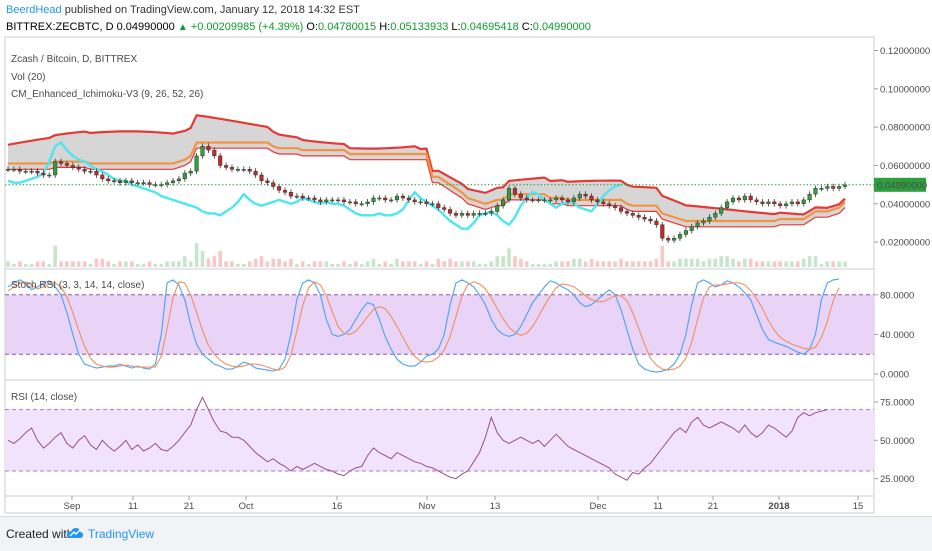 This screenshot has width=932, height=551. Describe the element at coordinates (34, 10) in the screenshot. I see `author-link: BeerdHead` at that location.